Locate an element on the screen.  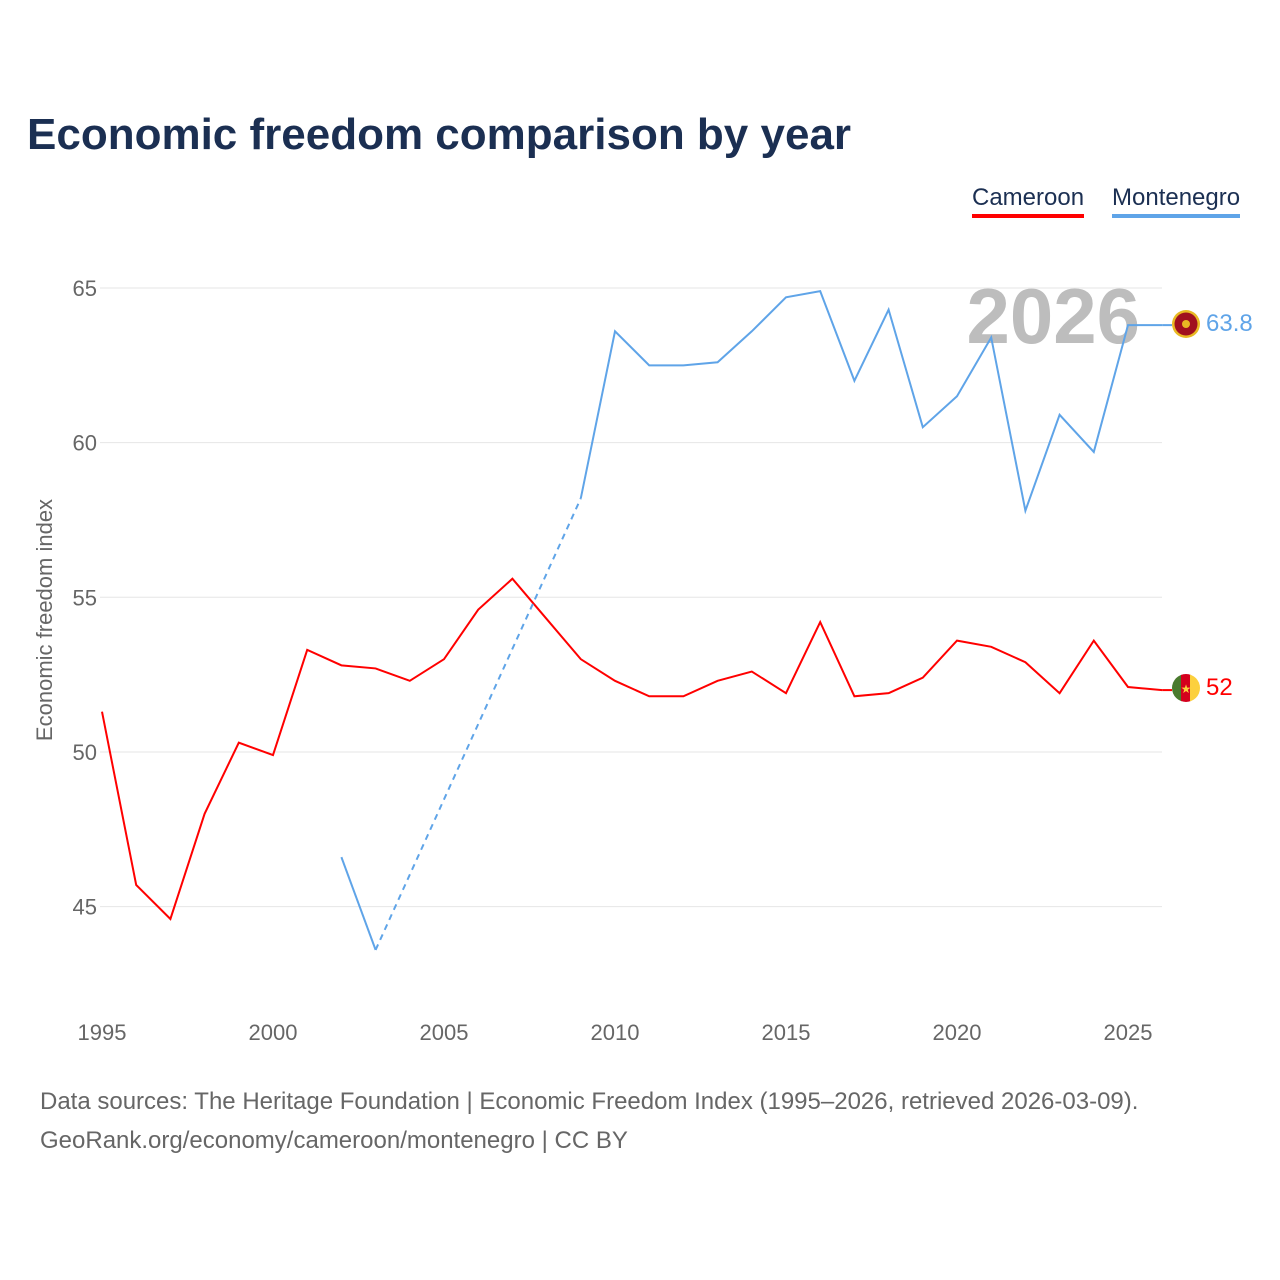
legend-cameroon: Cameroon is located at coordinates (1028, 201).